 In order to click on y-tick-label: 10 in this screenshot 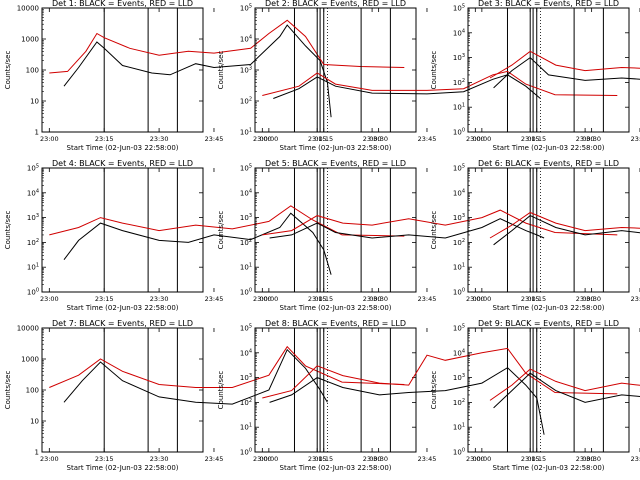, I will do `click(34, 102)`.